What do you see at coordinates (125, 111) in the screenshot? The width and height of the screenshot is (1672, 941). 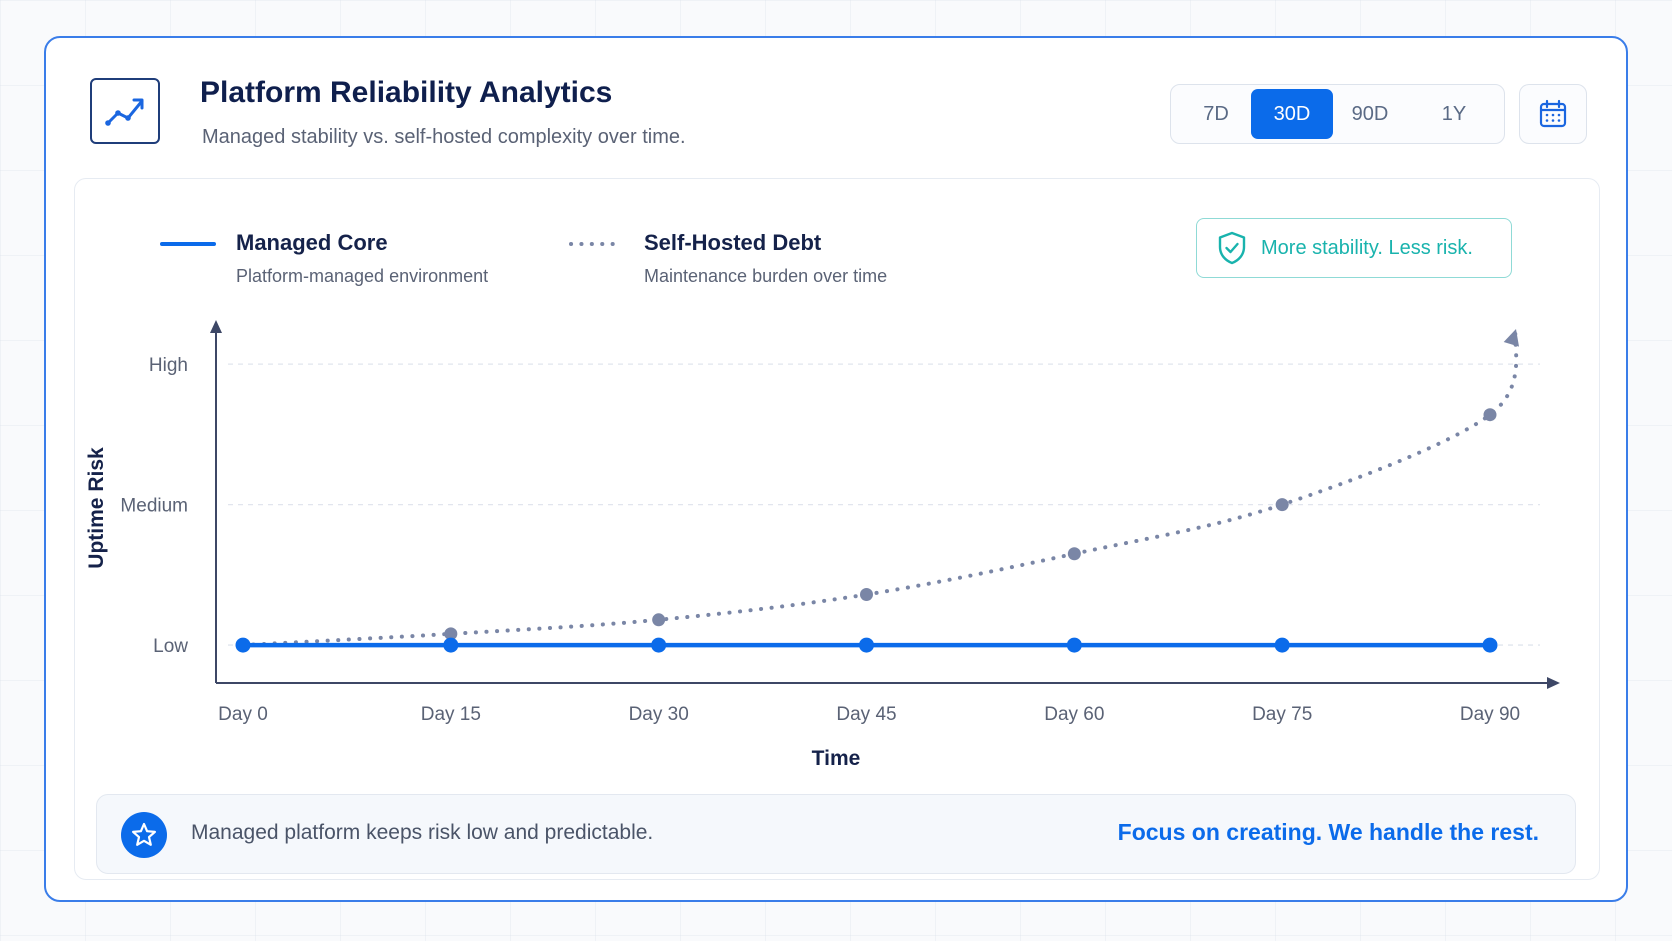 I see `trend-line-icon` at bounding box center [125, 111].